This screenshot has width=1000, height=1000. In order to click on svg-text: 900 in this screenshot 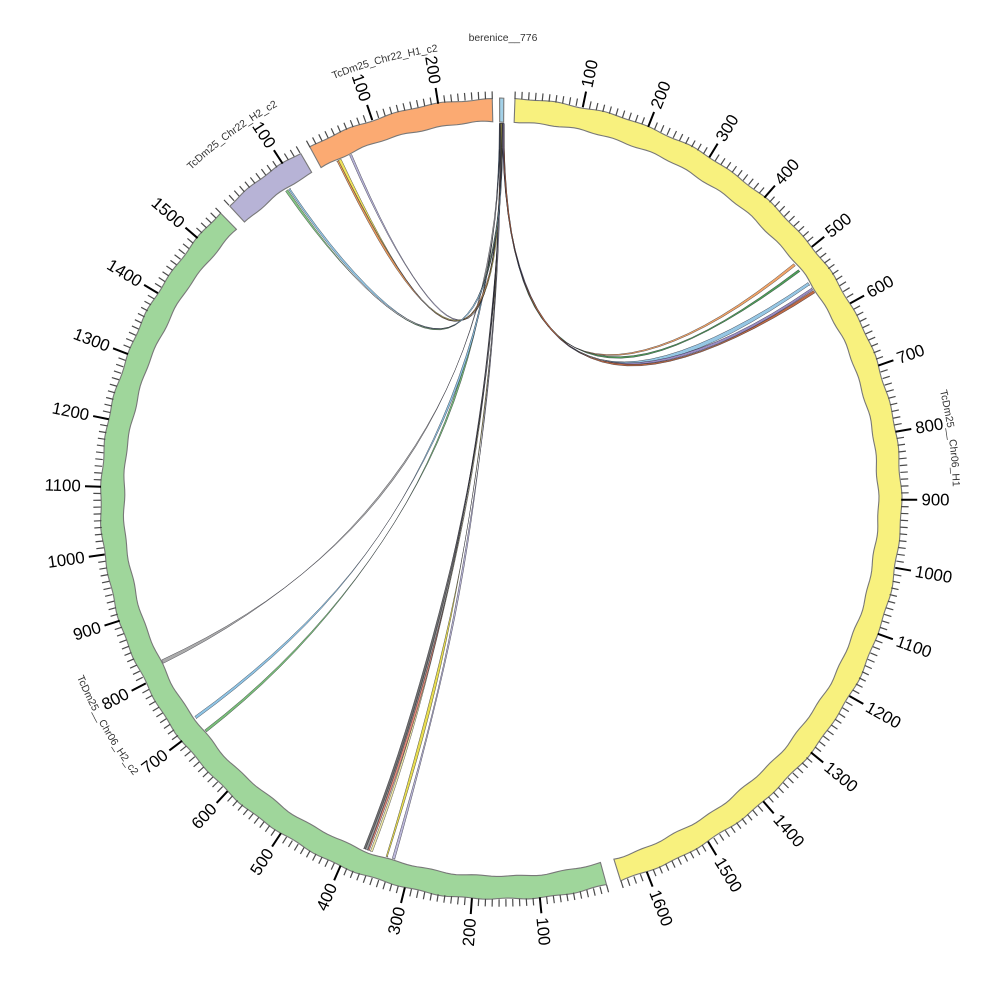, I will do `click(935, 499)`.